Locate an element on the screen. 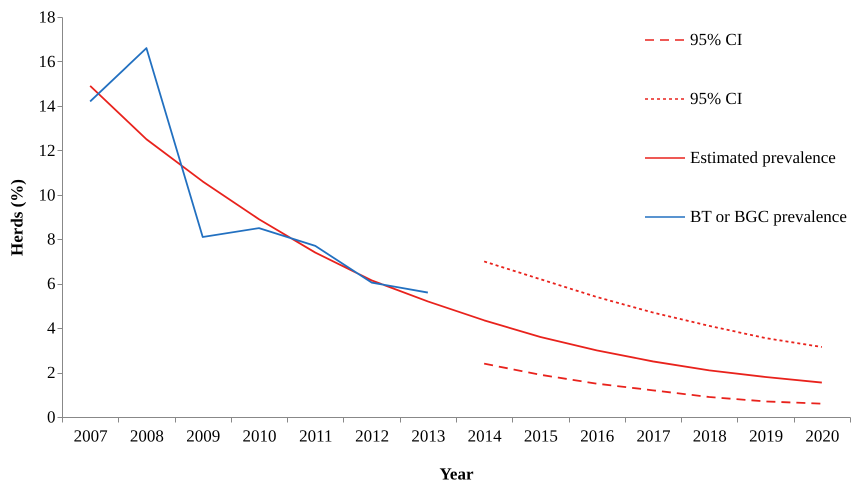 The height and width of the screenshot is (497, 863). x-tick-label: 2012 is located at coordinates (372, 436).